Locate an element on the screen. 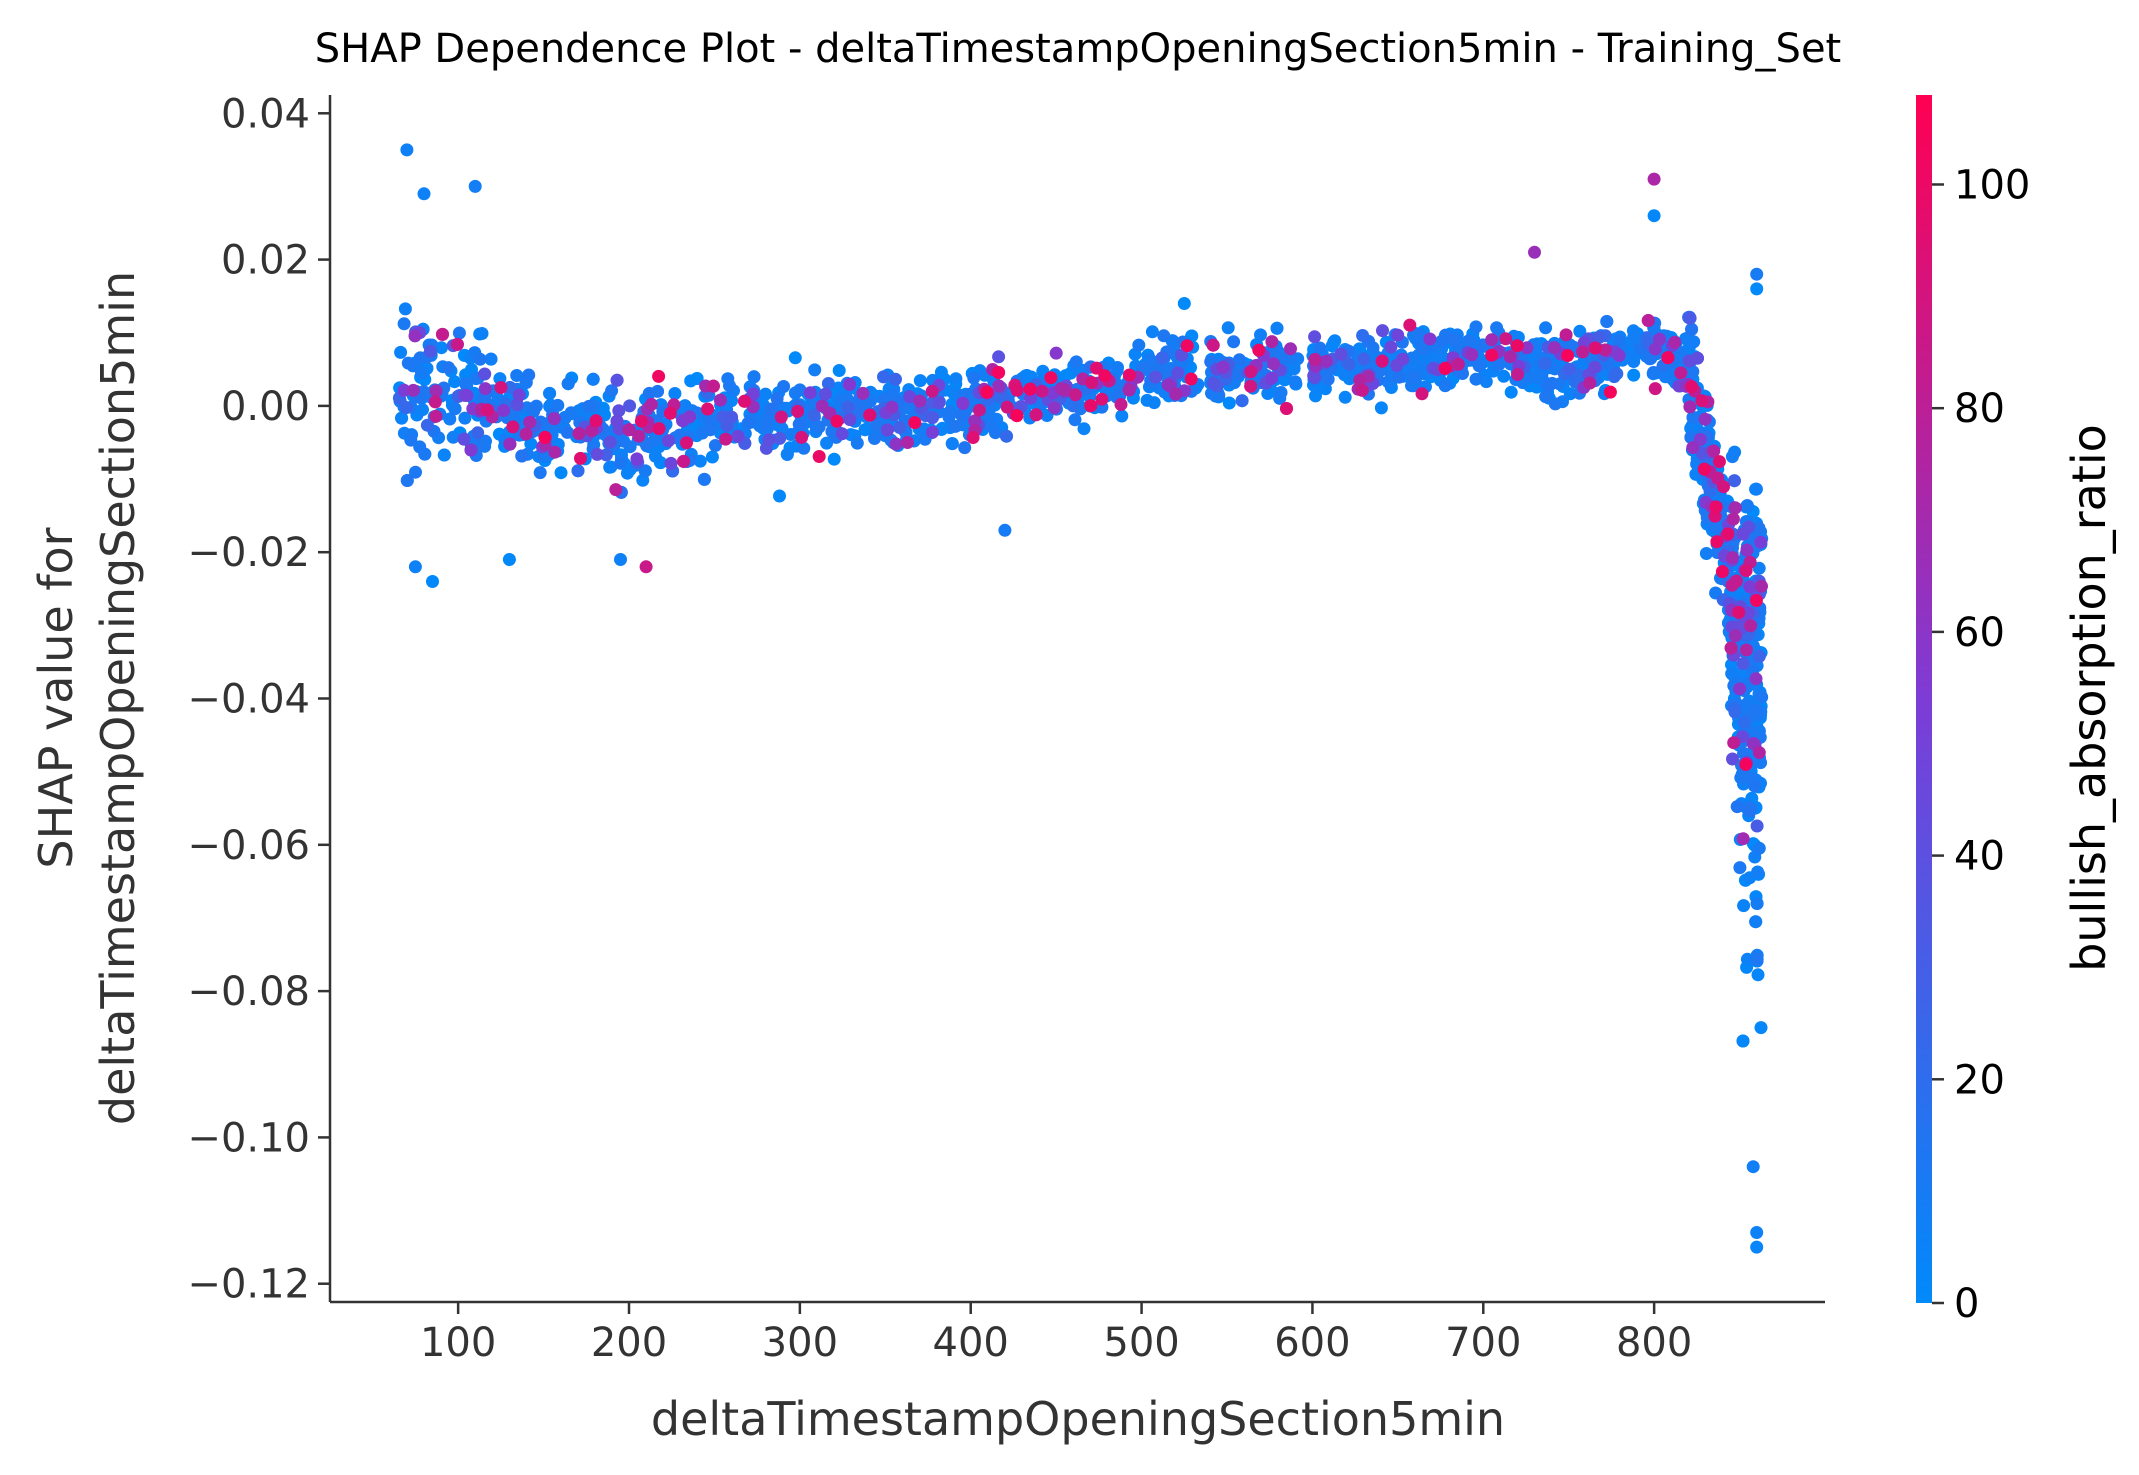  x-tick-label: 300 is located at coordinates (800, 1343).